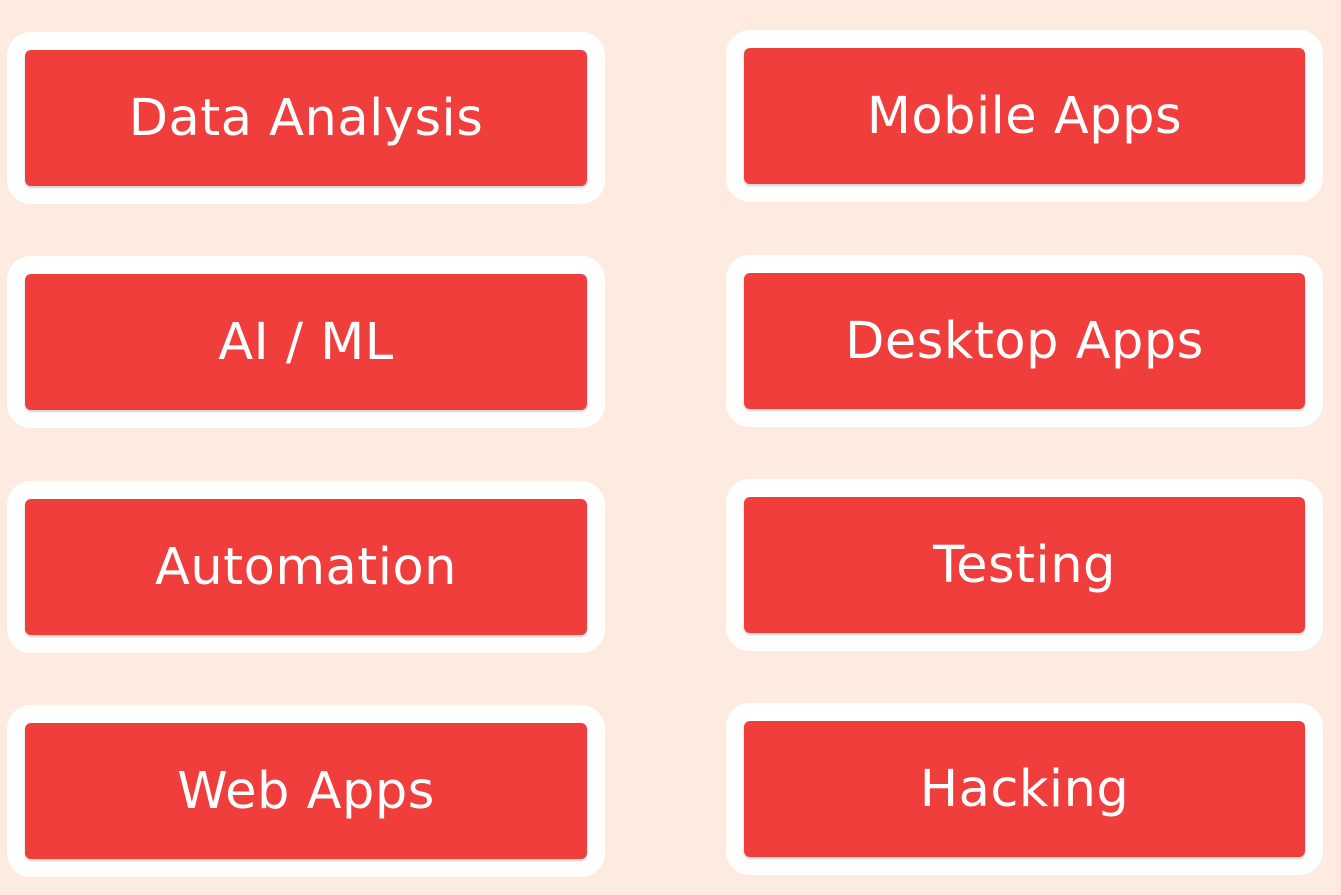 This screenshot has width=1341, height=895. I want to click on web-apps-button: Web Apps, so click(306, 791).